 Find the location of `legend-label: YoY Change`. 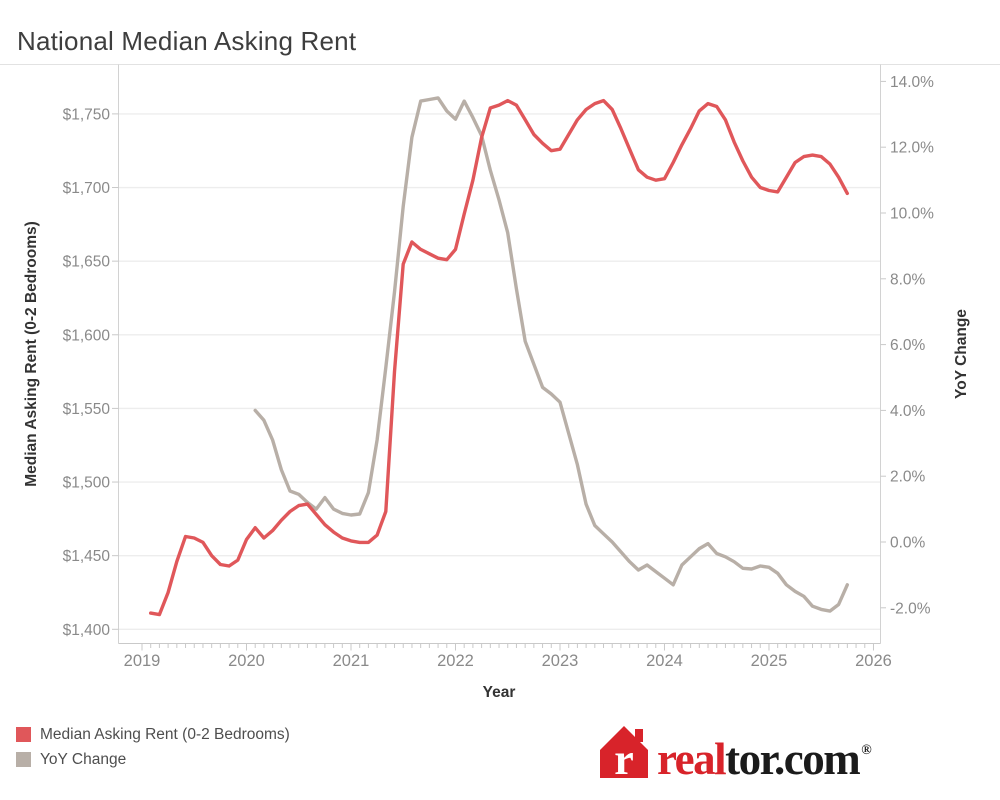

legend-label: YoY Change is located at coordinates (83, 759).